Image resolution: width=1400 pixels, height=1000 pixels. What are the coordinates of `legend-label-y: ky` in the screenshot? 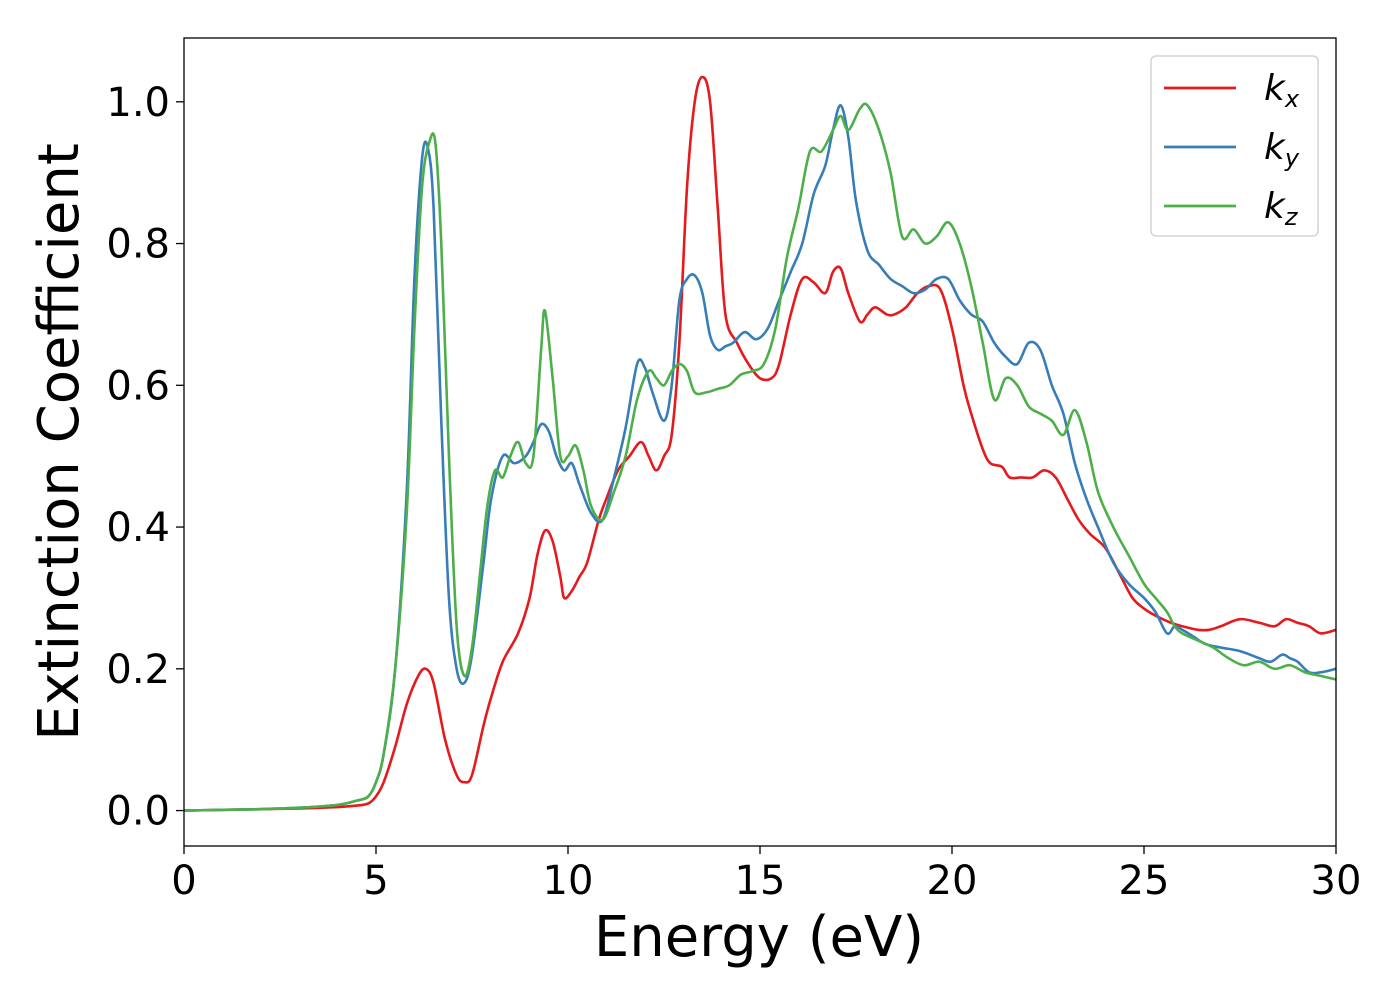 It's located at (1282, 149).